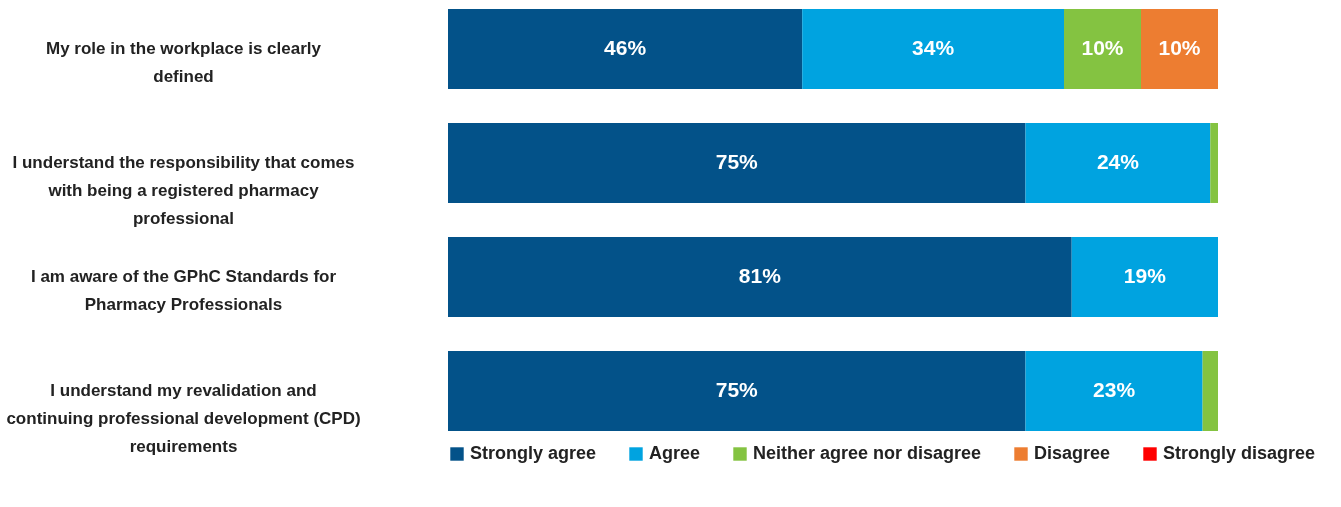 The height and width of the screenshot is (507, 1341). Describe the element at coordinates (183, 190) in the screenshot. I see `y-tick-label: I understand the responsibility that comes with being a registered pharmacy professional` at that location.